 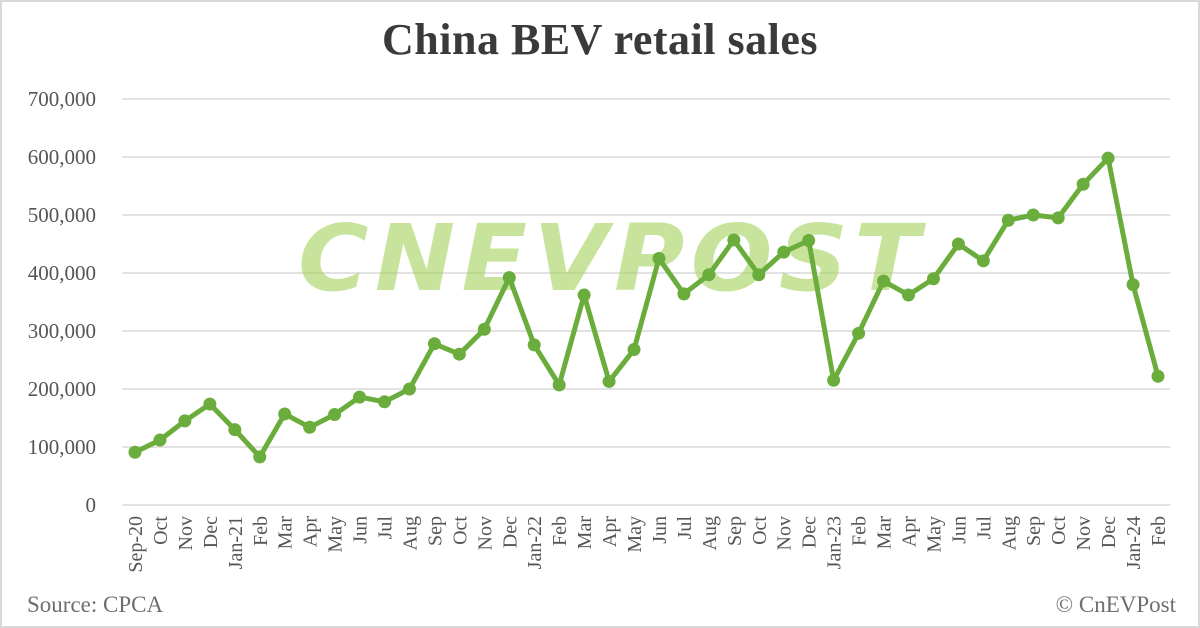 I want to click on source-note: Source: CPCA, so click(x=95, y=604).